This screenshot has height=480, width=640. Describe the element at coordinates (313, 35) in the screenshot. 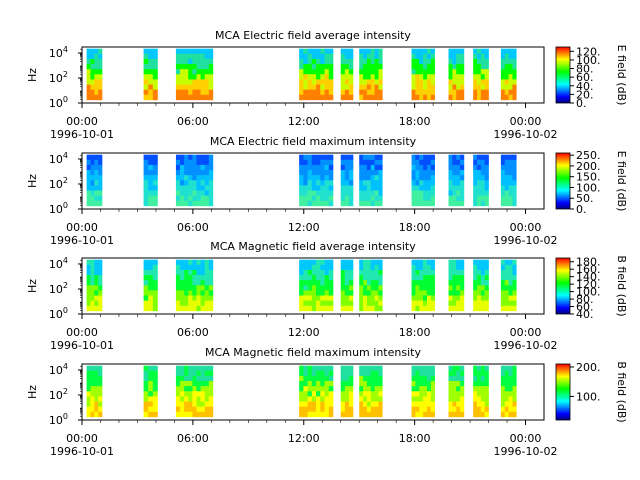

I see `panel-title: MCA Electric field average intensity` at that location.